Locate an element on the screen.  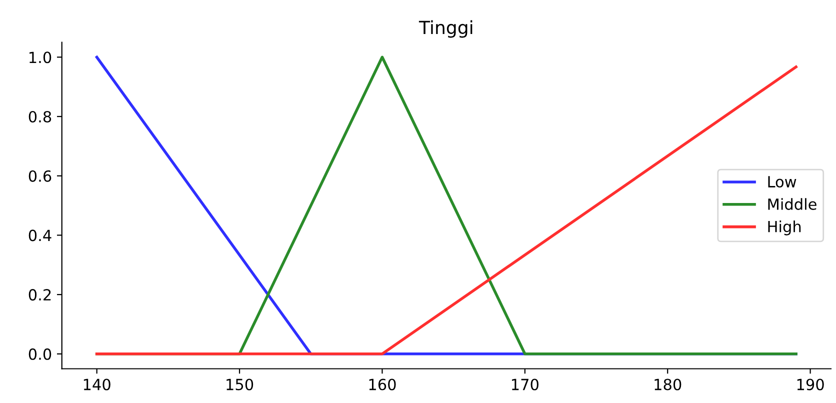
y-tick-label: 0.8 is located at coordinates (40, 116).